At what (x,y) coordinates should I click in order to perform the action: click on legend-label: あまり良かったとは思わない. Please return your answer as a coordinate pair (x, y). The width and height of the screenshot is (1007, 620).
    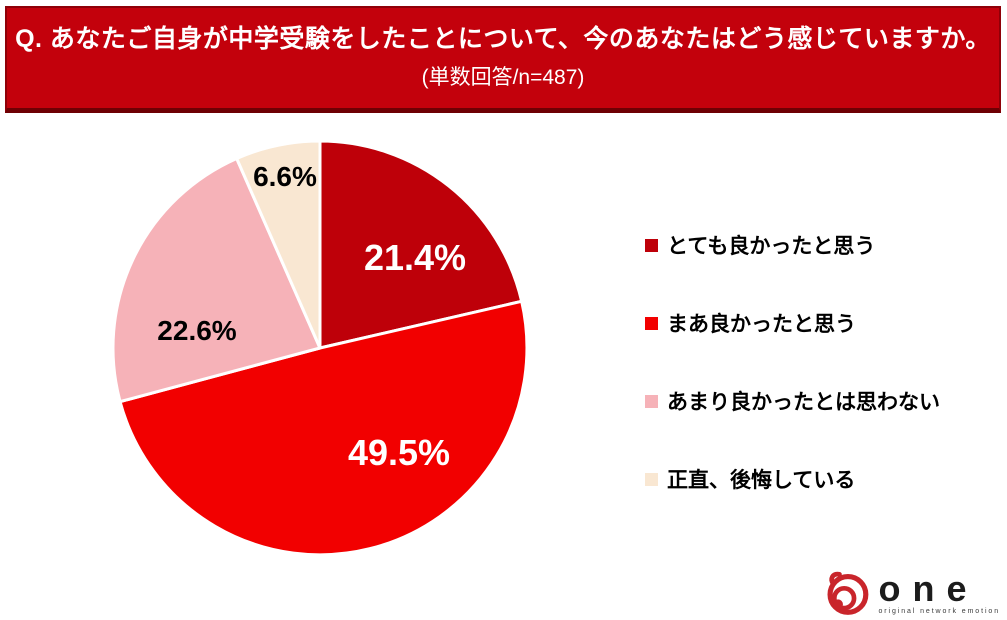
    Looking at the image, I should click on (803, 402).